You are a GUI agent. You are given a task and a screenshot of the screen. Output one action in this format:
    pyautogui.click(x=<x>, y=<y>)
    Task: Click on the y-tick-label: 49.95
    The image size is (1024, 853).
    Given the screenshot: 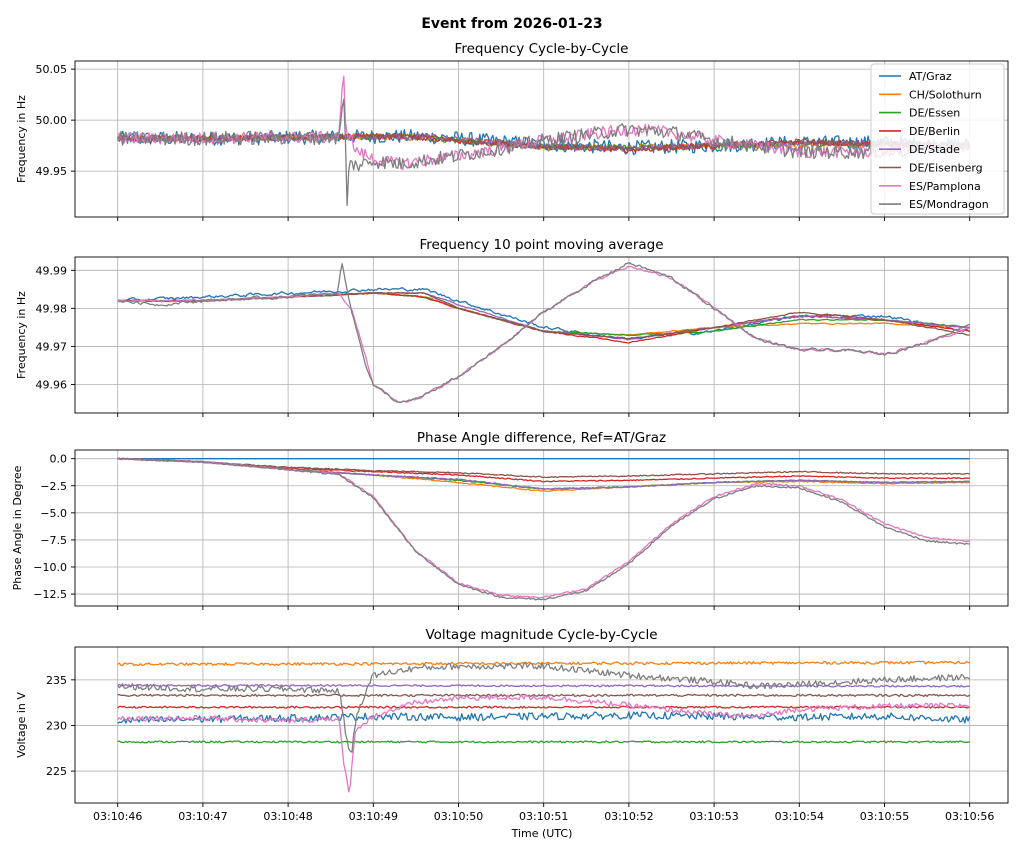 What is the action you would take?
    pyautogui.click(x=52, y=171)
    